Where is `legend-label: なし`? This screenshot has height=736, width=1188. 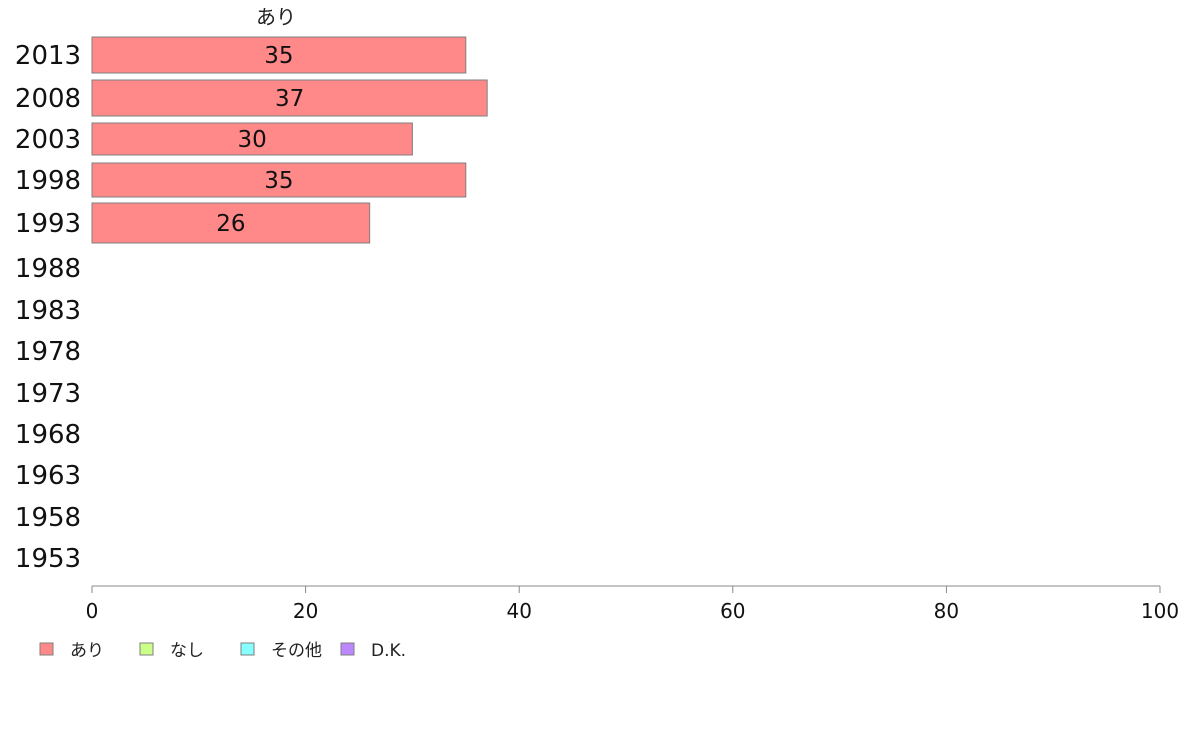 legend-label: なし is located at coordinates (187, 651).